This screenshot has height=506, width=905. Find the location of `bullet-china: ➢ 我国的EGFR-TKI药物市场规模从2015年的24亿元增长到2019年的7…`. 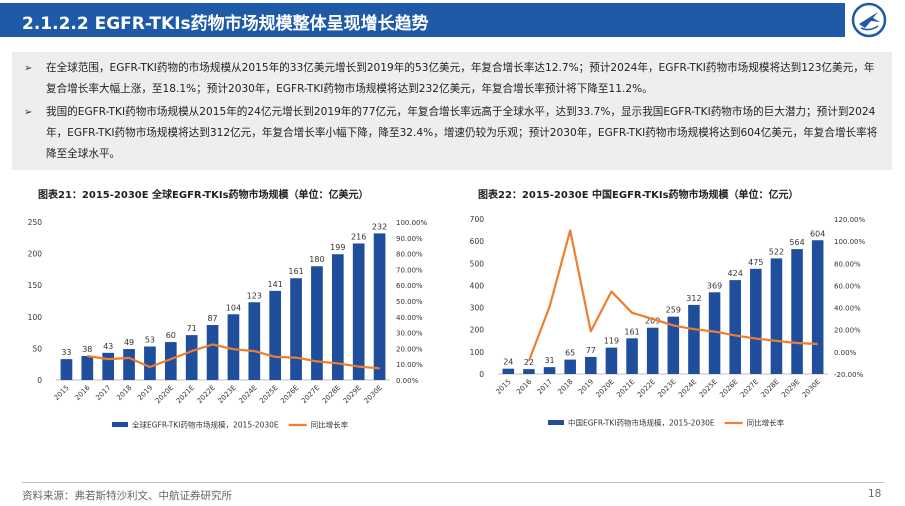

bullet-china: ➢ 我国的EGFR-TKI药物市场规模从2015年的24亿元增长到2019年的7… is located at coordinates (451, 133).